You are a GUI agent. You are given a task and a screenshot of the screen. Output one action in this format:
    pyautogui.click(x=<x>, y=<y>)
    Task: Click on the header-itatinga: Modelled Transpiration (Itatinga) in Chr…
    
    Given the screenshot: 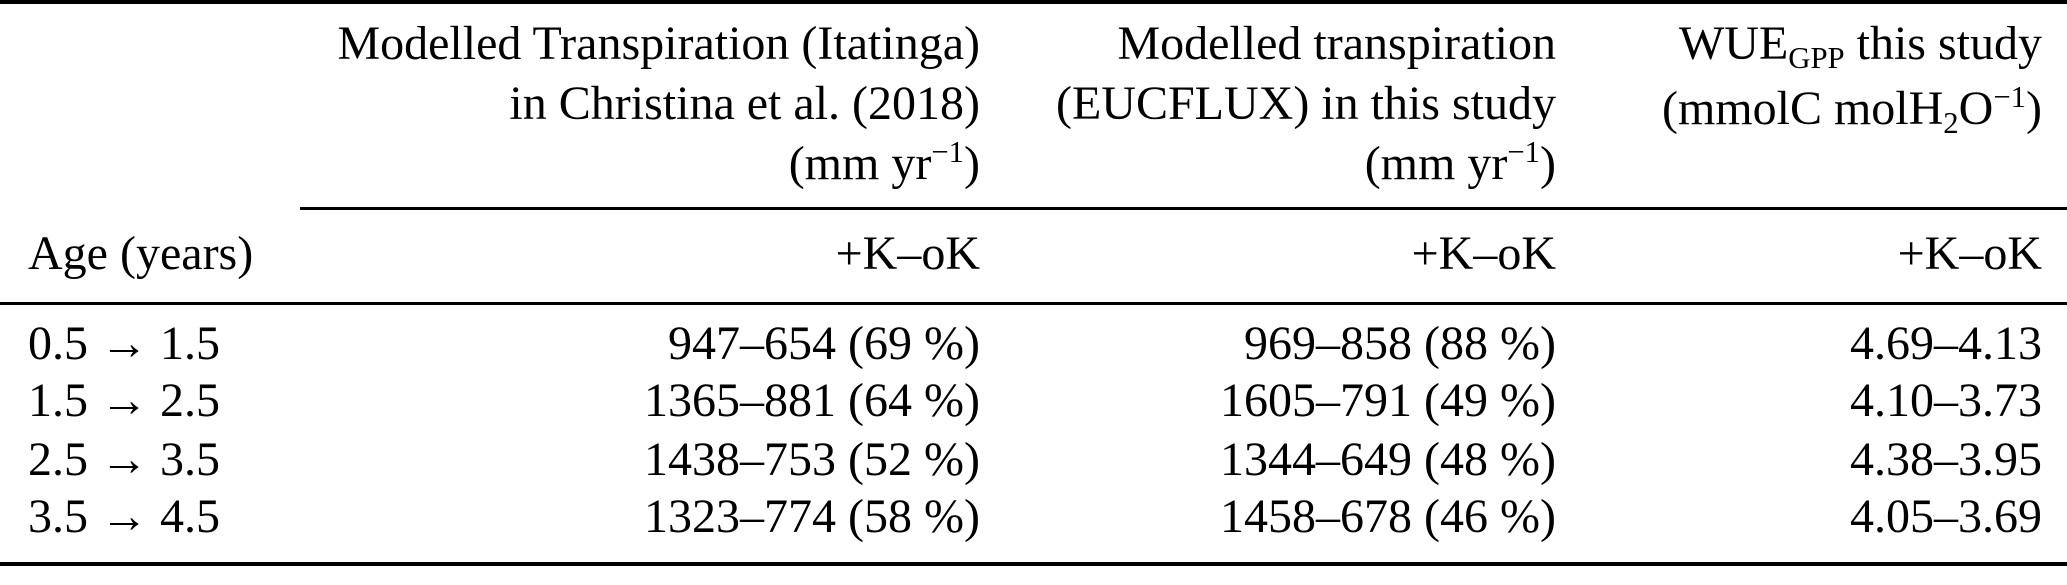 What is the action you would take?
    pyautogui.click(x=640, y=106)
    